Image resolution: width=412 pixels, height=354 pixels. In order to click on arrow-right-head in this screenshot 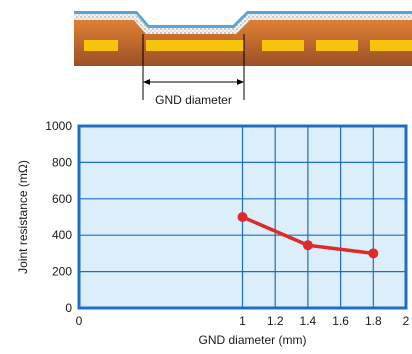, I will do `click(240, 82)`.